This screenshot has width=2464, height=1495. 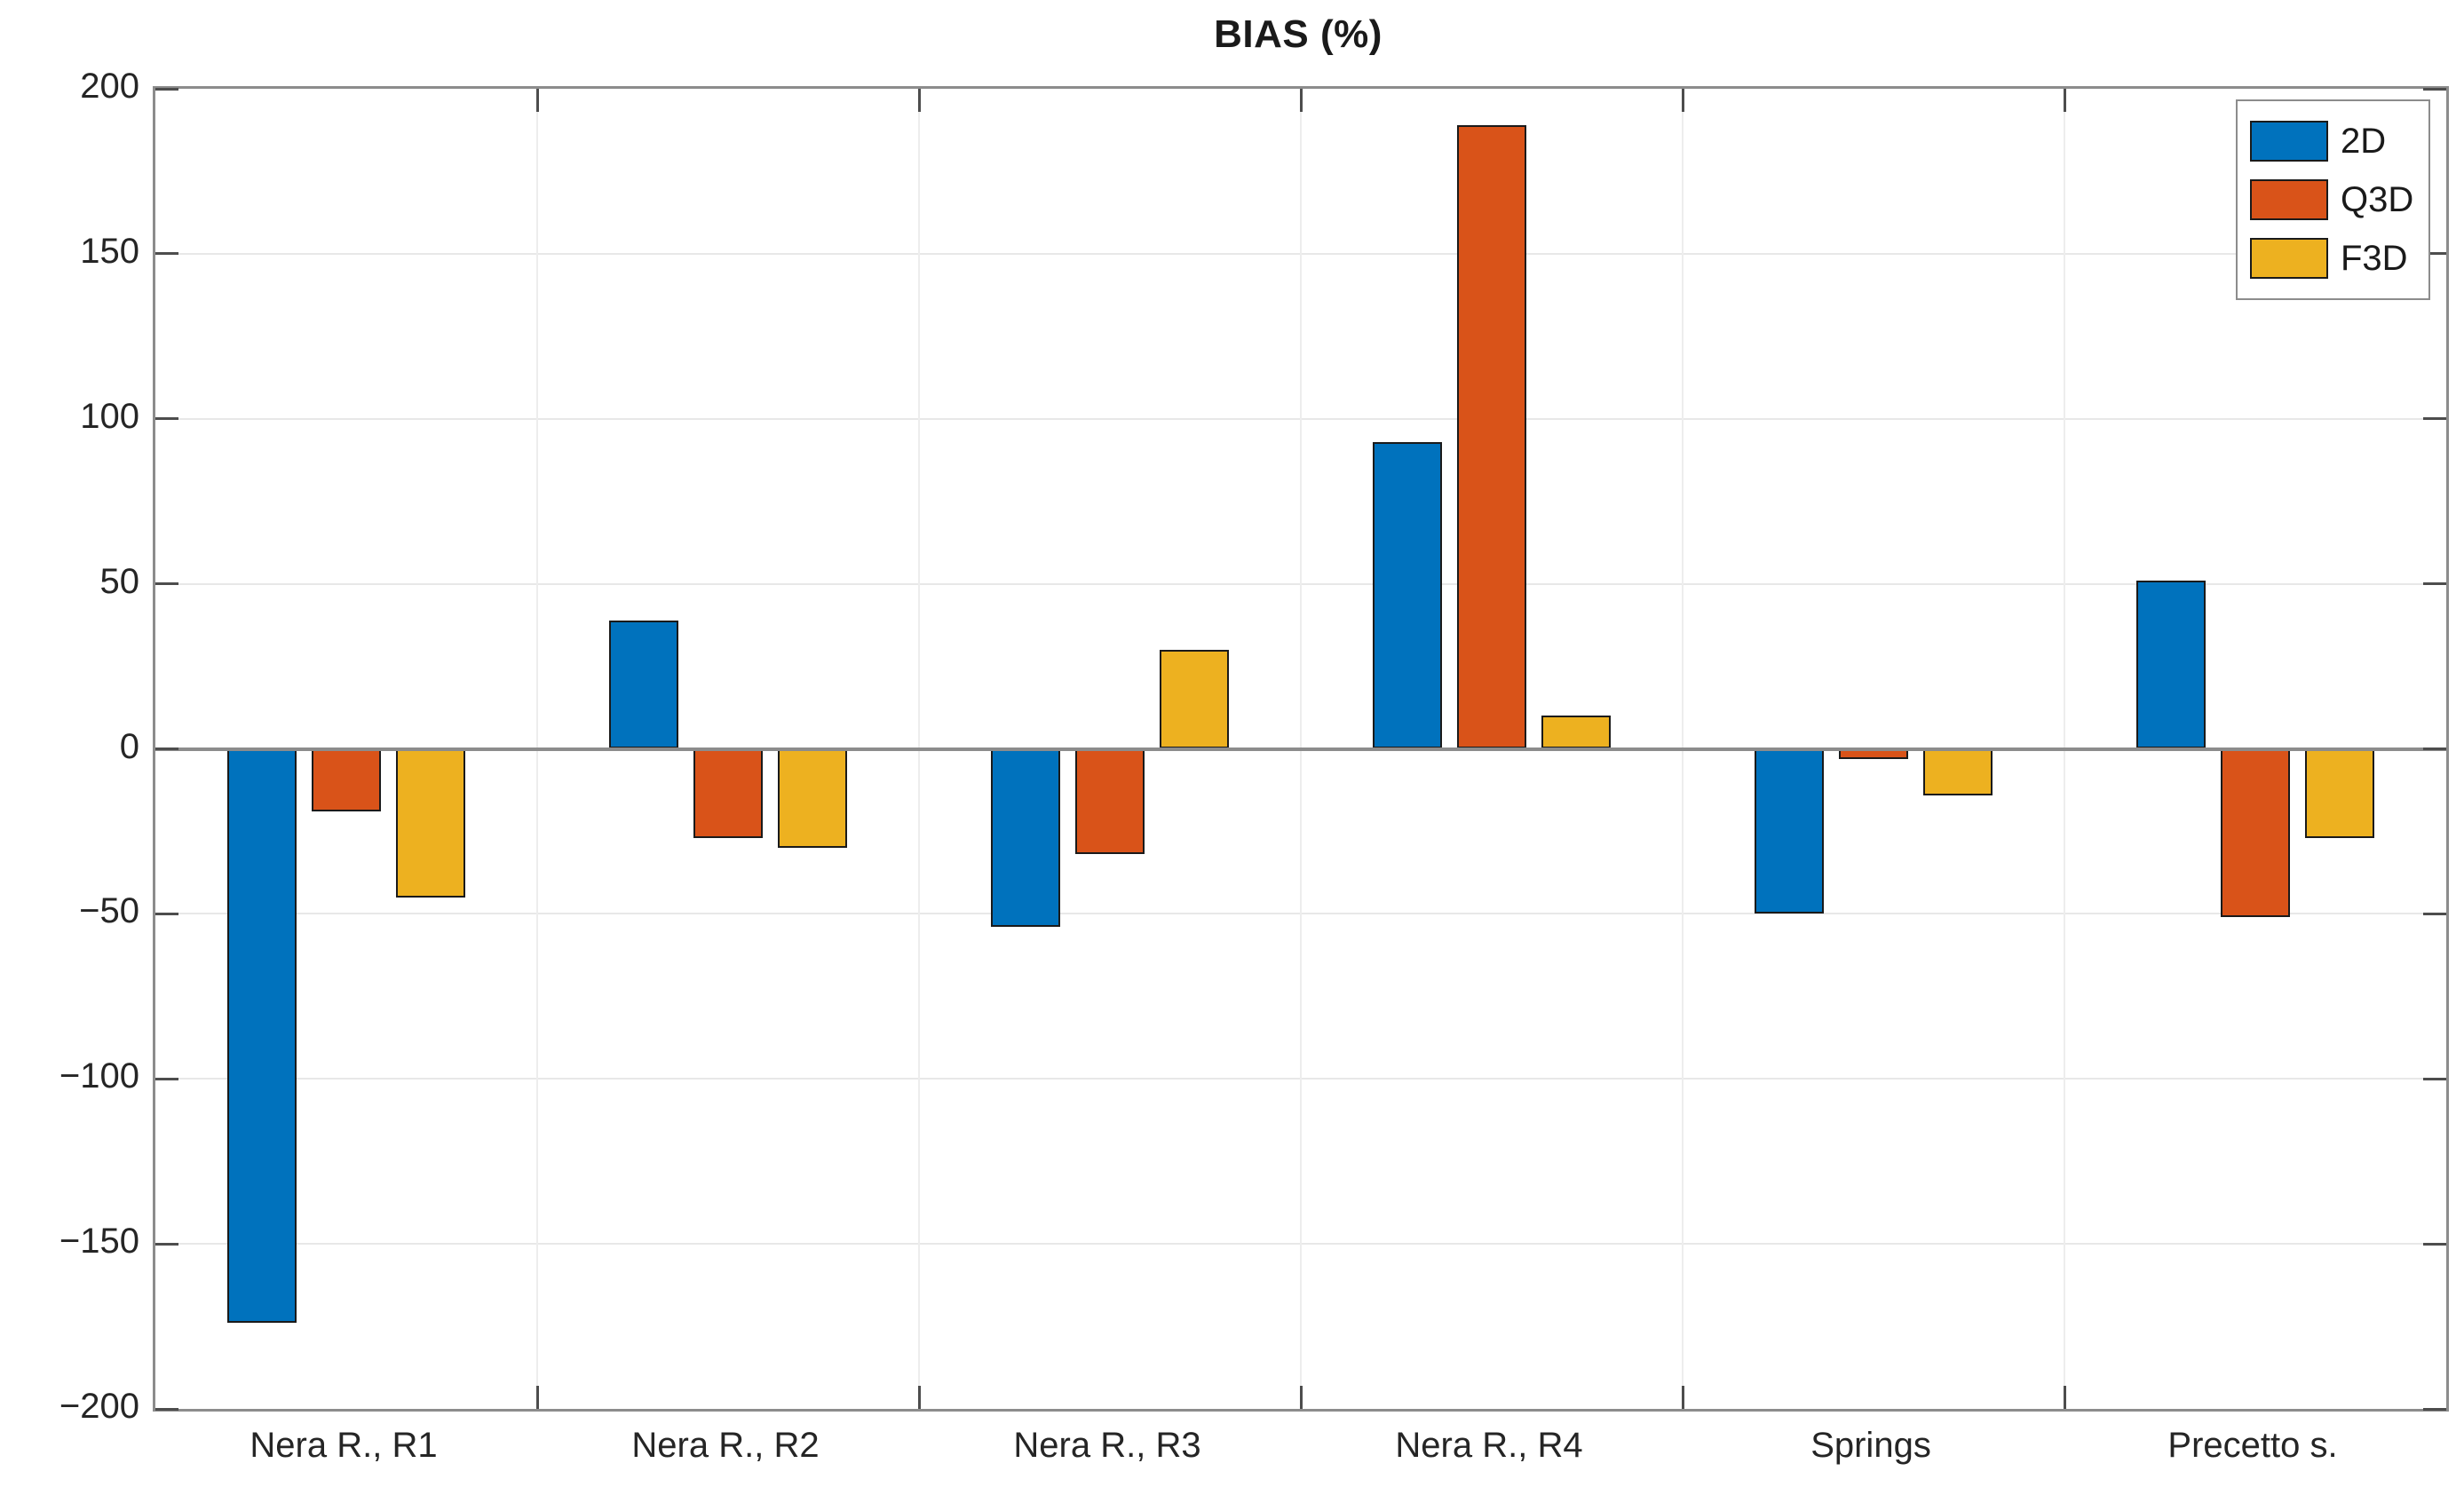 What do you see at coordinates (2289, 141) in the screenshot?
I see `legend-swatch-2d` at bounding box center [2289, 141].